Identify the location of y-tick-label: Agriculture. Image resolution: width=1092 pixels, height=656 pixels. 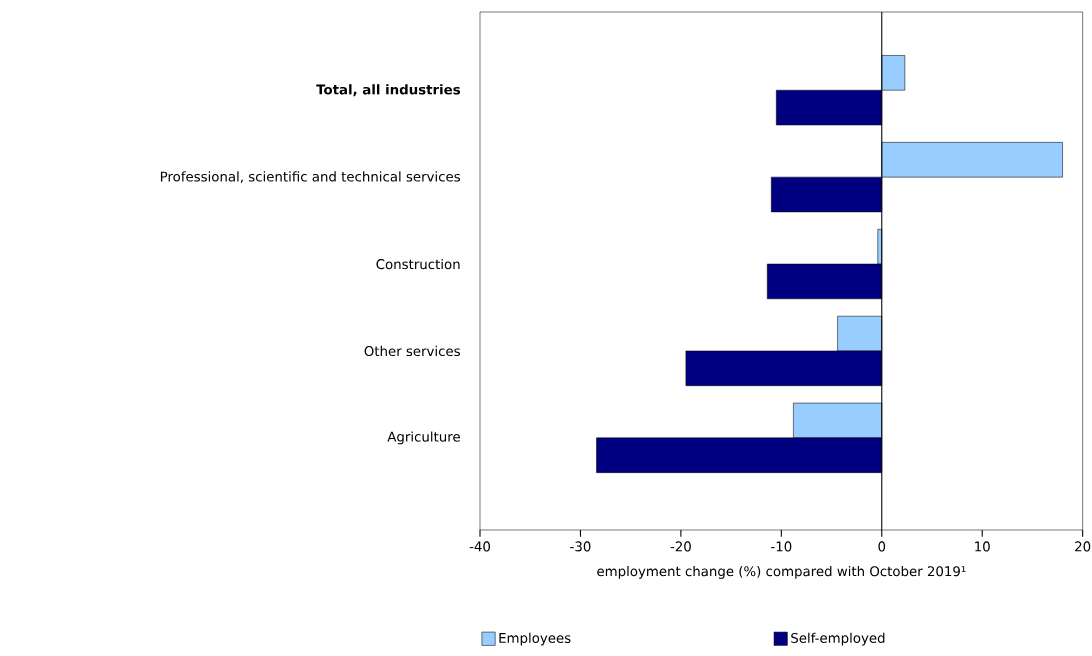
(423, 438).